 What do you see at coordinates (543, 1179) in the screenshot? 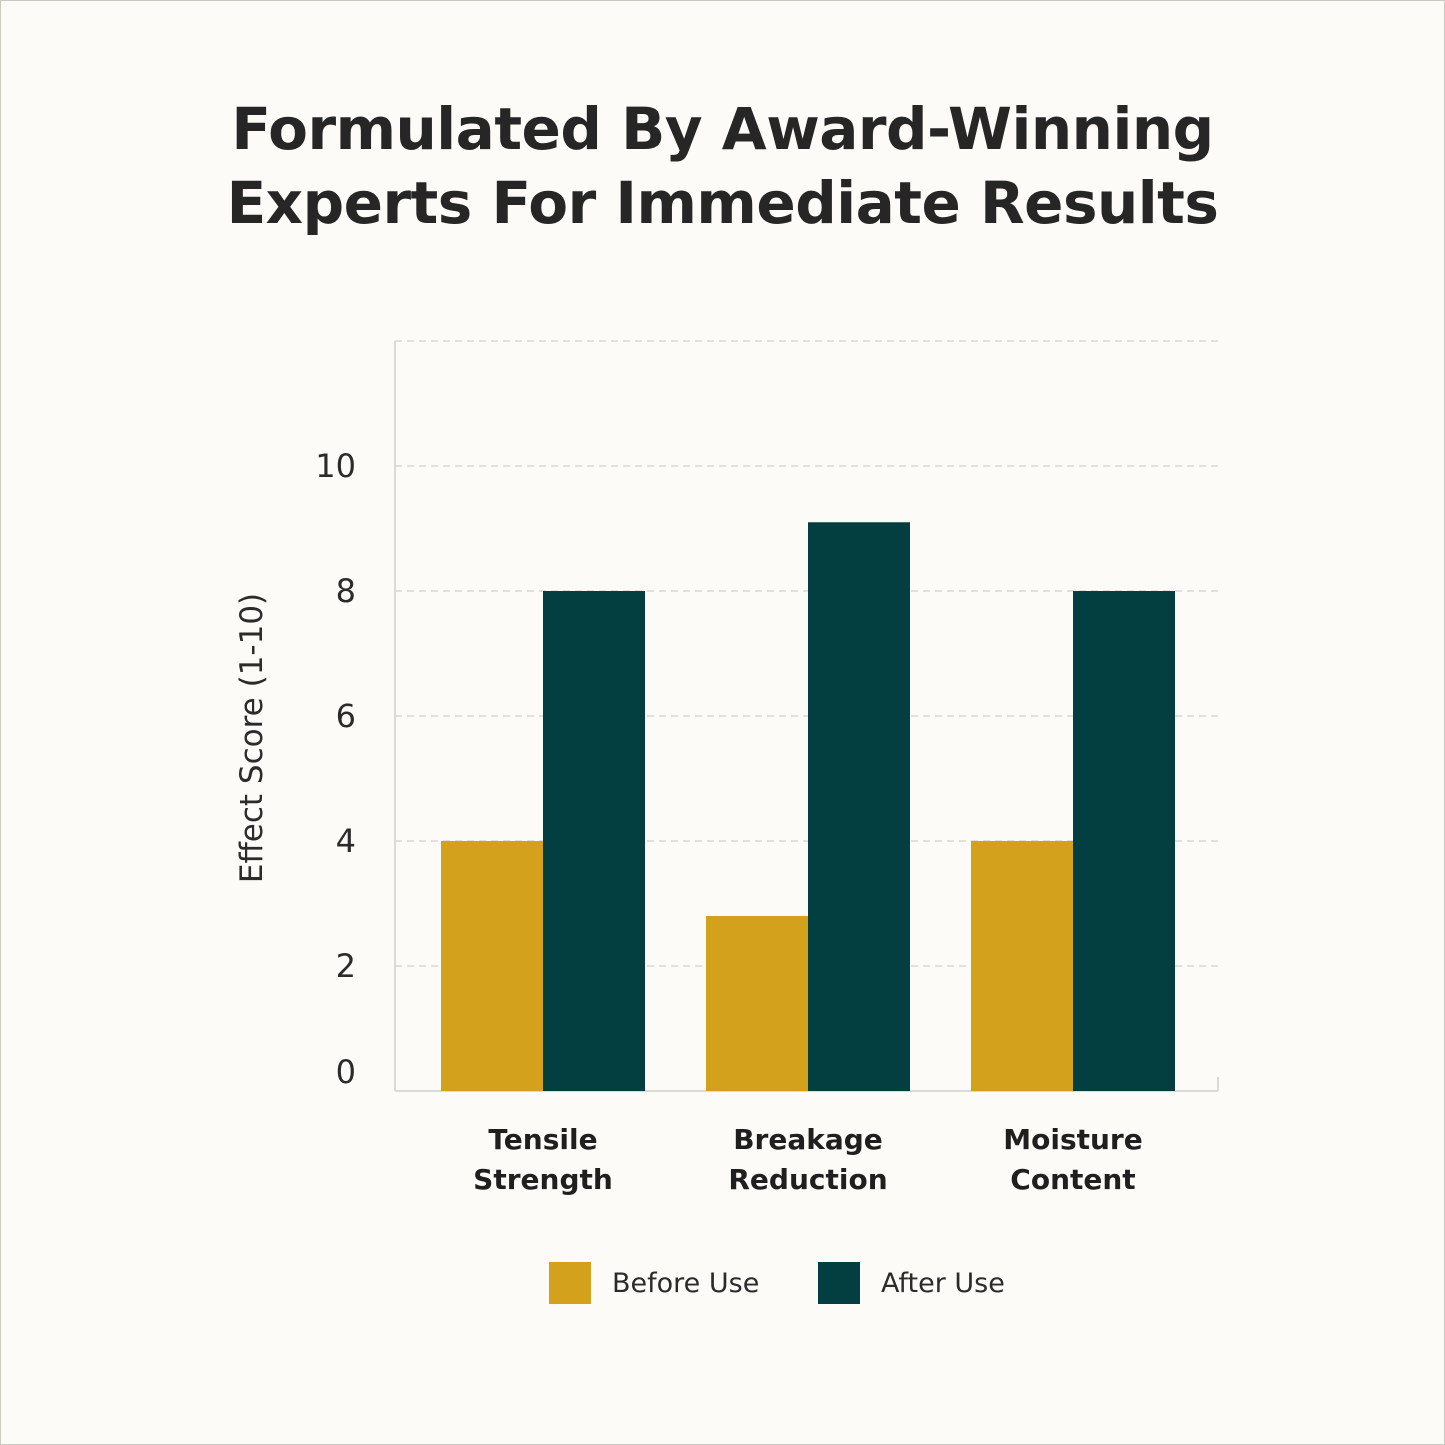
I see `x-tick-label: Strength` at bounding box center [543, 1179].